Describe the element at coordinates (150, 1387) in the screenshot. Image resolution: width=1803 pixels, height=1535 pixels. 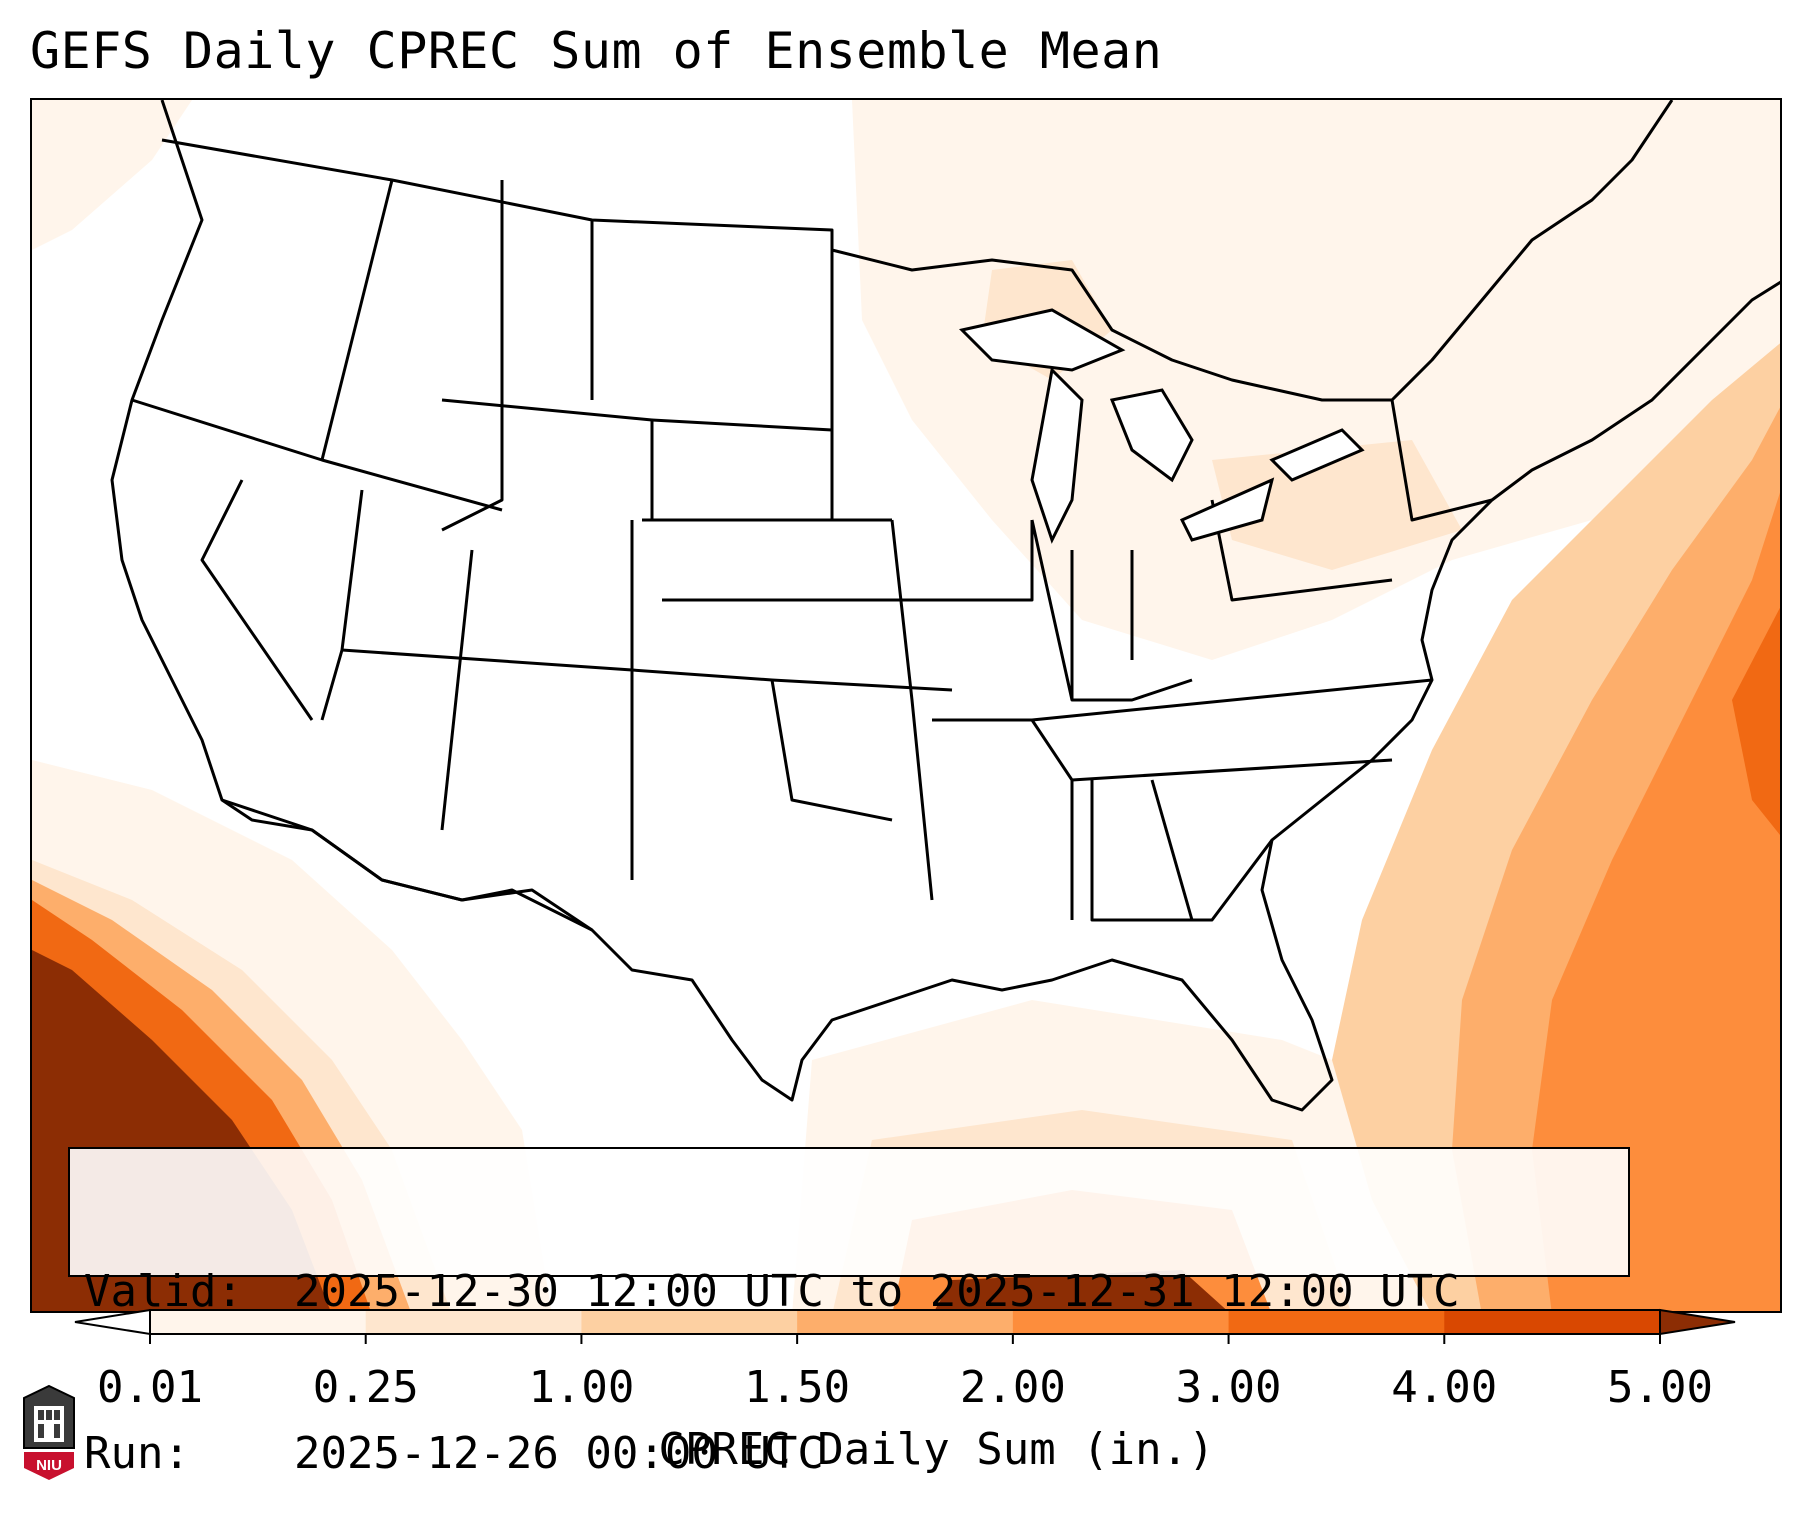
I see `colorbar-tick-label: 0.01` at that location.